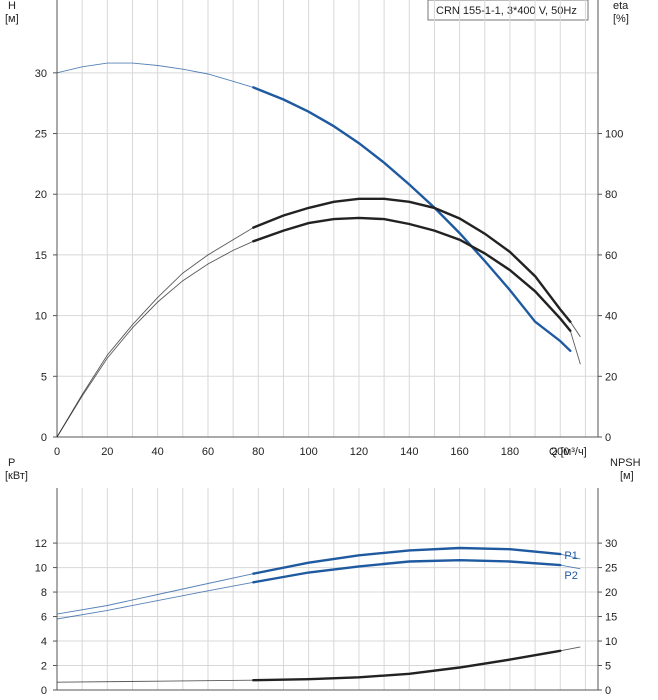  Describe the element at coordinates (570, 576) in the screenshot. I see `series-label-P2: P2` at that location.